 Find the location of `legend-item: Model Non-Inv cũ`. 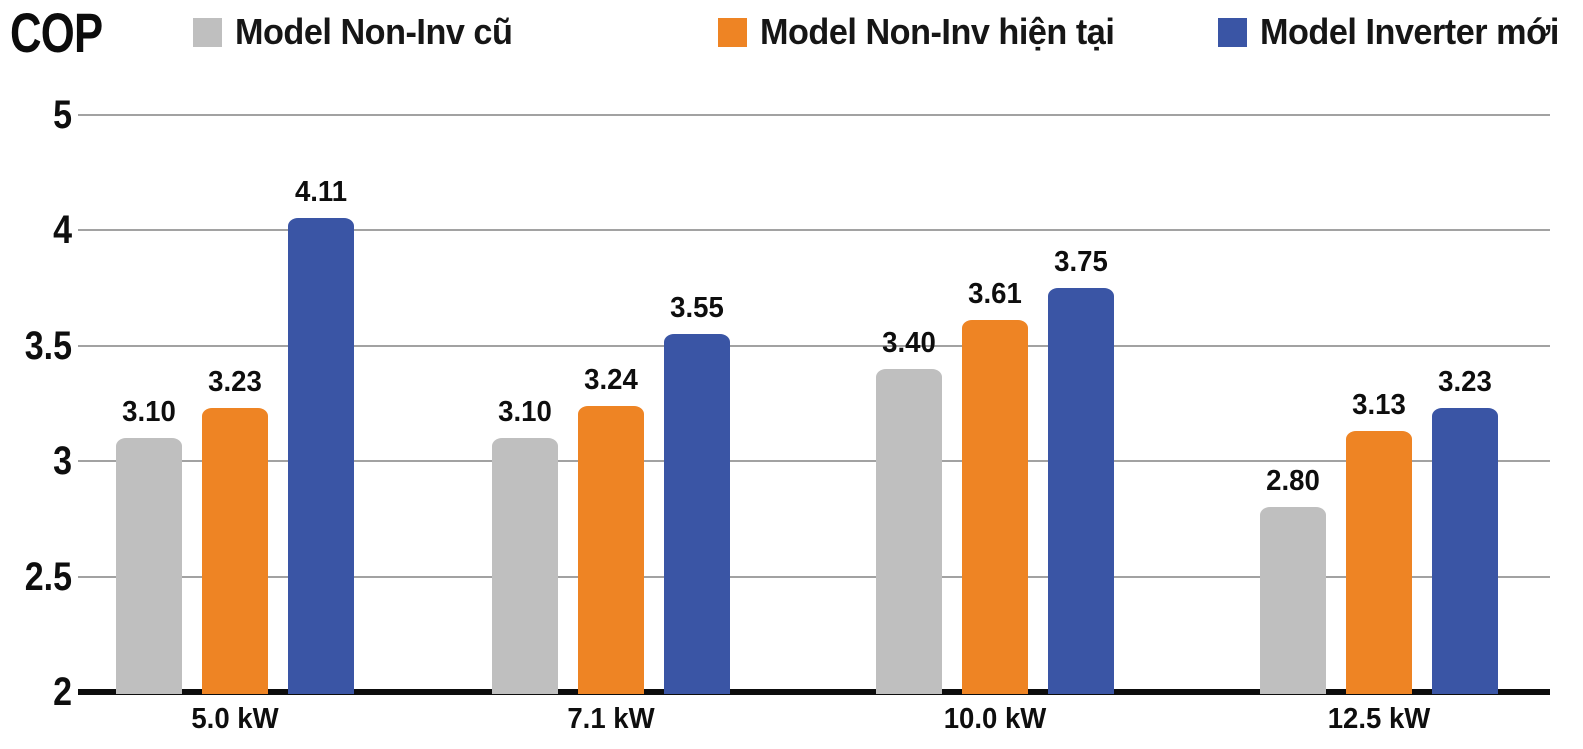

legend-item: Model Non-Inv cũ is located at coordinates (360, 31).